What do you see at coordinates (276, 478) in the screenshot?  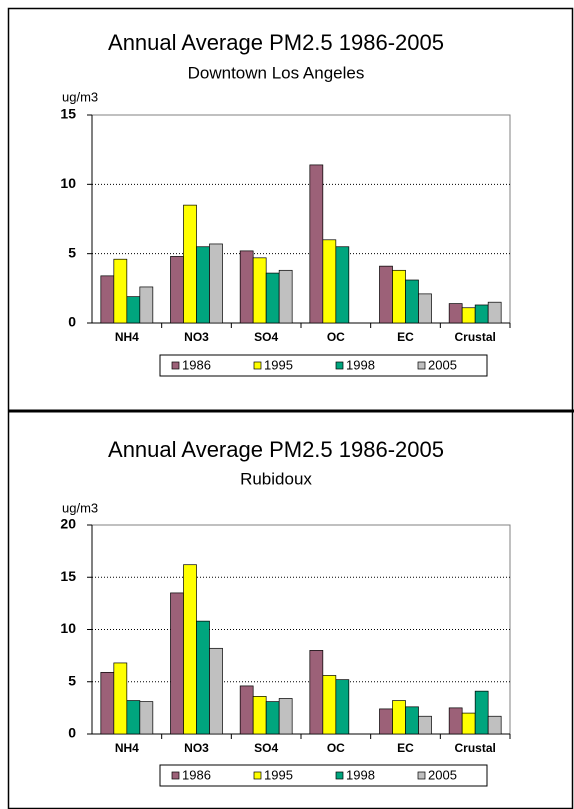 I see `chart-subtitle: Rubidoux` at bounding box center [276, 478].